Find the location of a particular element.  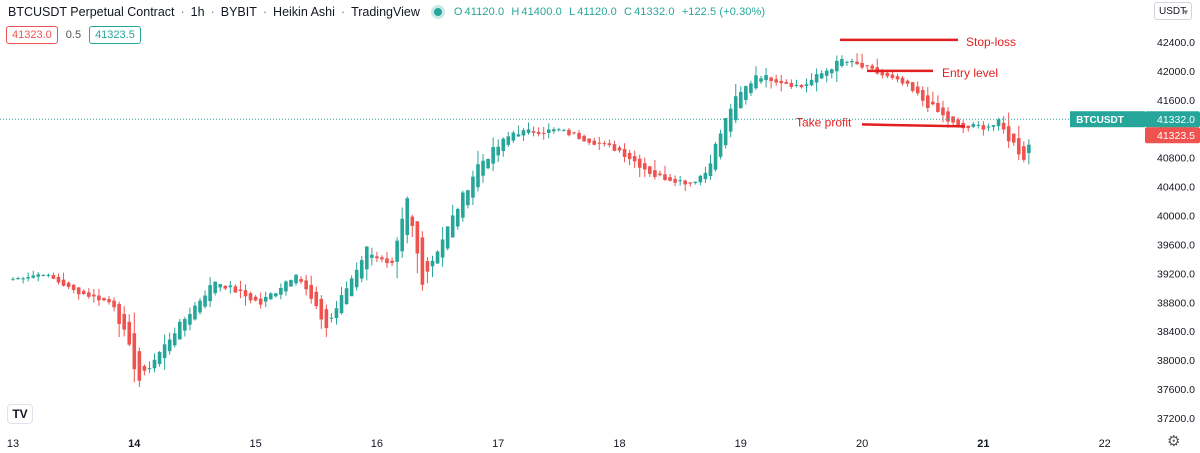

price-tick-label: 40000.0 is located at coordinates (1176, 217).